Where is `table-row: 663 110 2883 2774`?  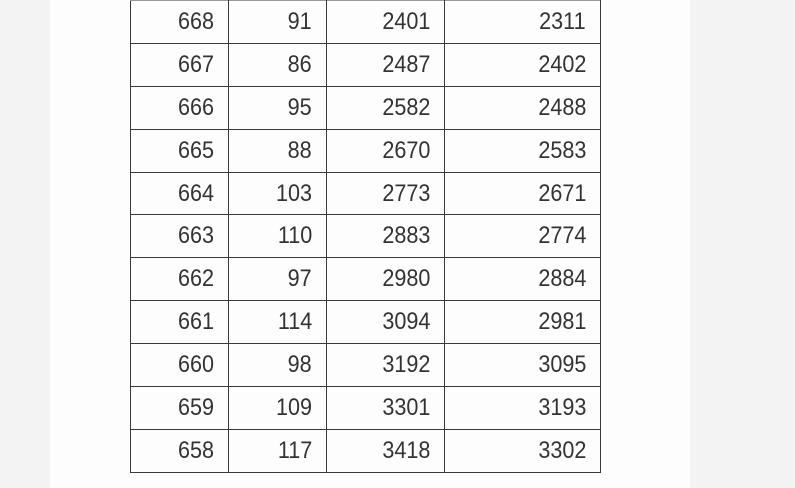
table-row: 663 110 2883 2774 is located at coordinates (365, 236).